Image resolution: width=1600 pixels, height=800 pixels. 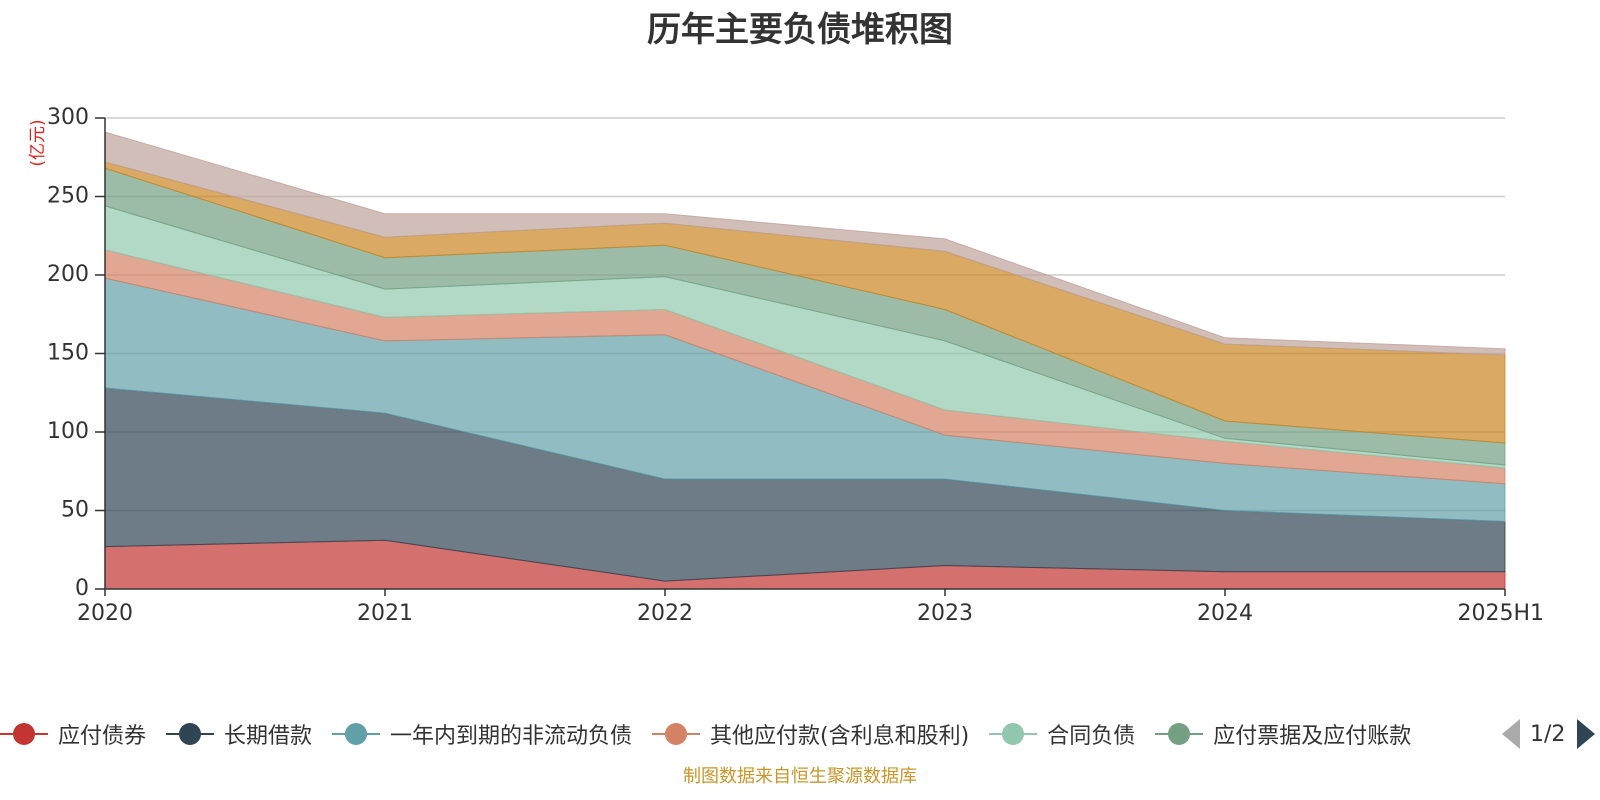 What do you see at coordinates (1225, 613) in the screenshot?
I see `x-tick-label: 2024` at bounding box center [1225, 613].